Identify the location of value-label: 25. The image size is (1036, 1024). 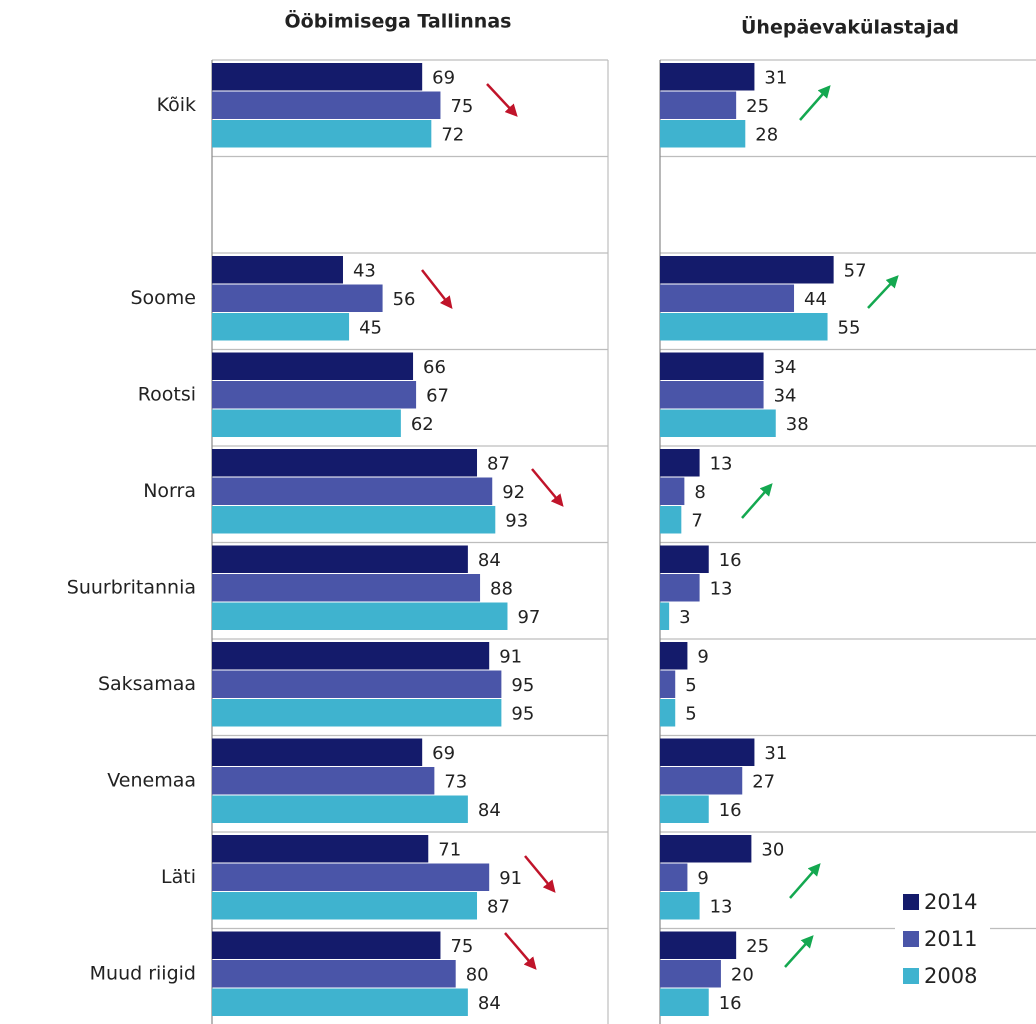
(757, 106).